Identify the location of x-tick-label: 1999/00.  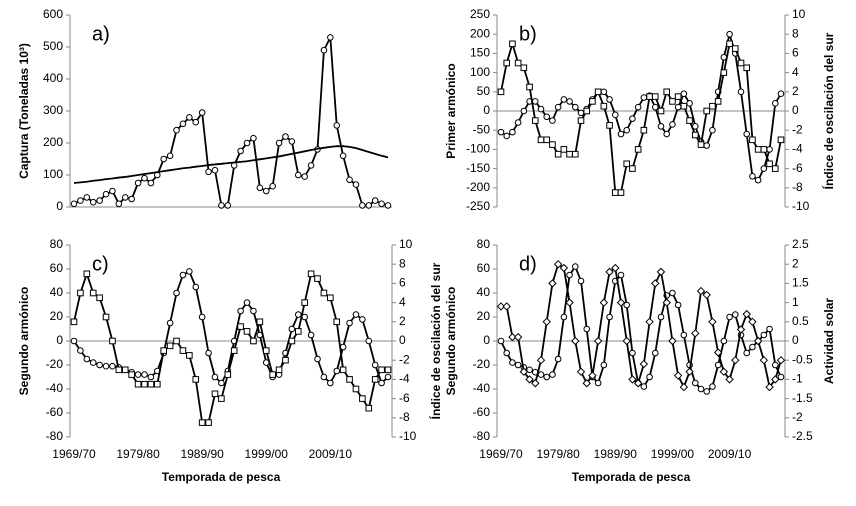
(267, 454).